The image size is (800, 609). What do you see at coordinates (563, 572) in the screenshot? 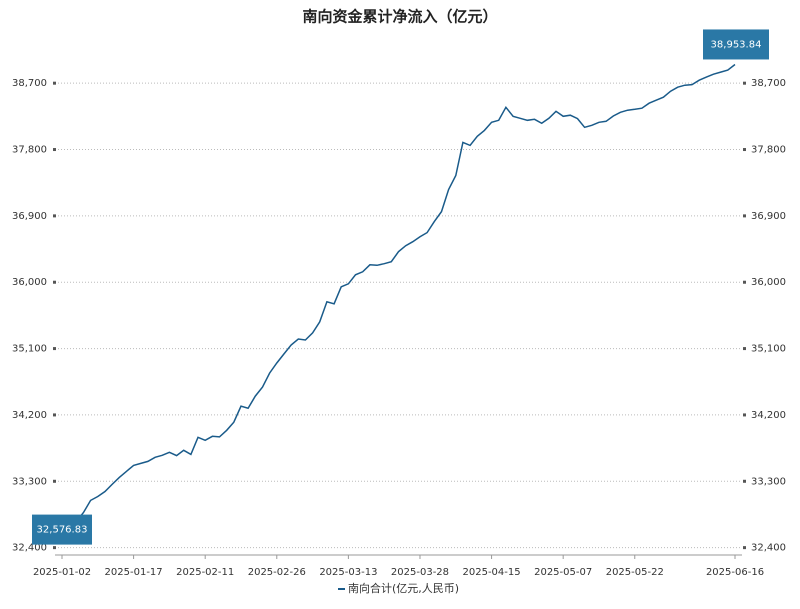
I see `x-tick-label: 2025-05-07` at bounding box center [563, 572].